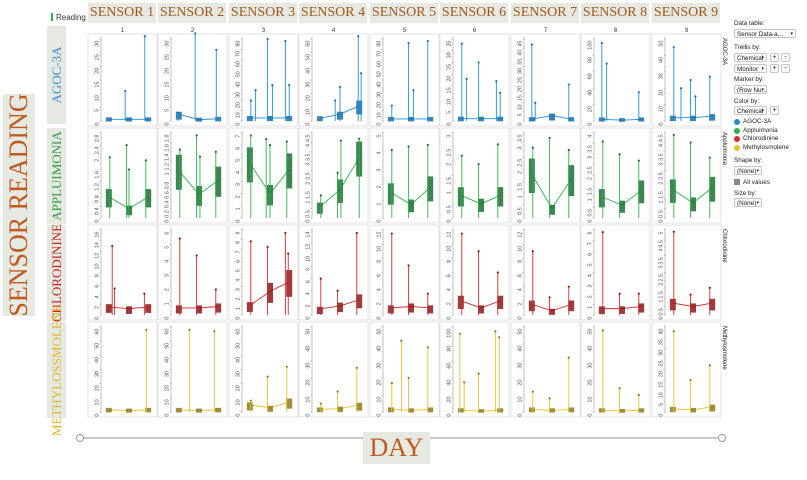 The height and width of the screenshot is (480, 807). I want to click on column-header-sensor-6: SENSOR 6, so click(474, 13).